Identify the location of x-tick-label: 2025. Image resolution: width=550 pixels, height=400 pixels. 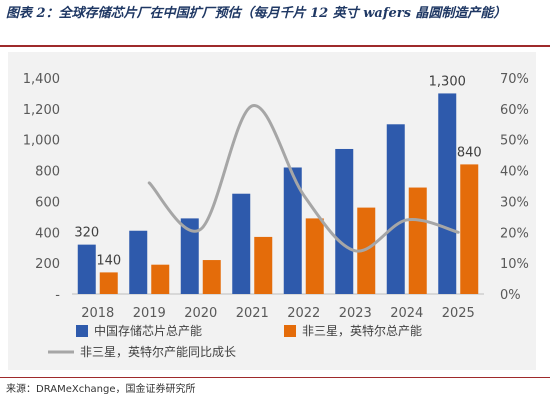
(458, 313).